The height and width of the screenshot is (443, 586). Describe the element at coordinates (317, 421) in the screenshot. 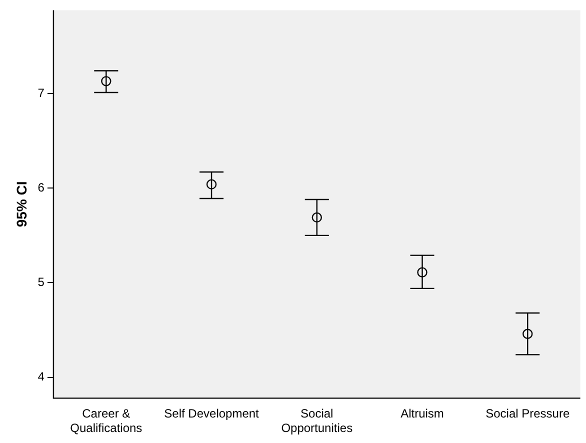

I see `x-tick-label: Social Opportunities` at that location.